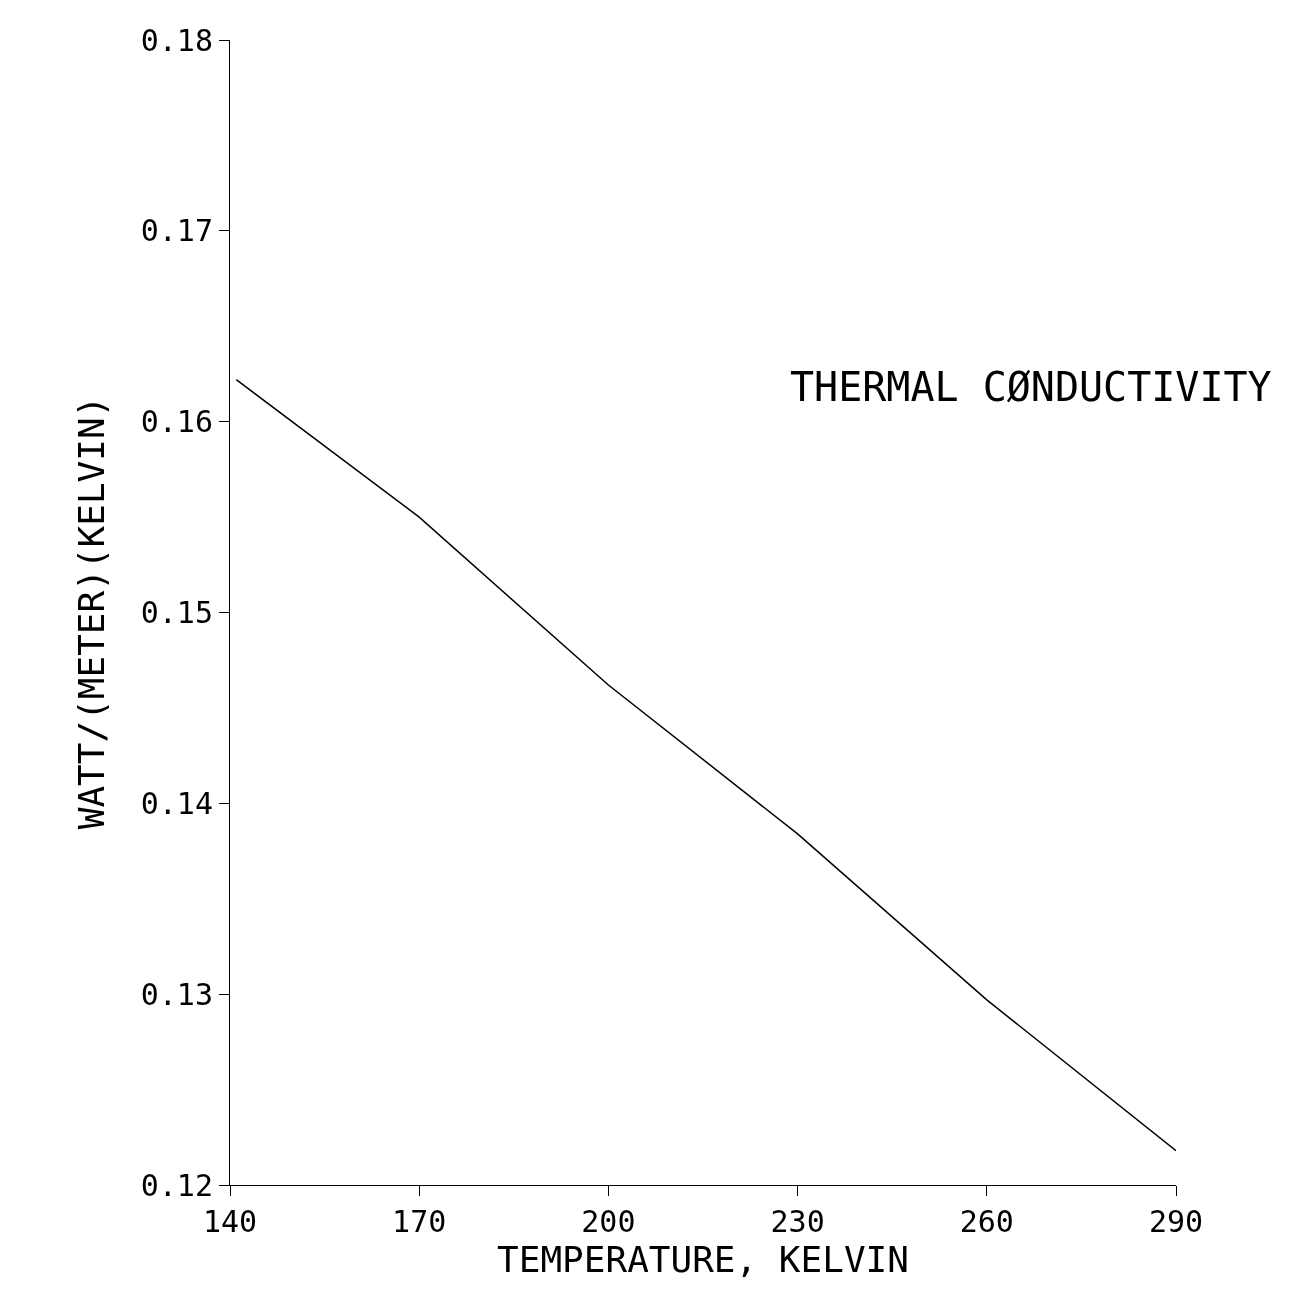  What do you see at coordinates (176, 1185) in the screenshot?
I see `y-tick-label: 0.12` at bounding box center [176, 1185].